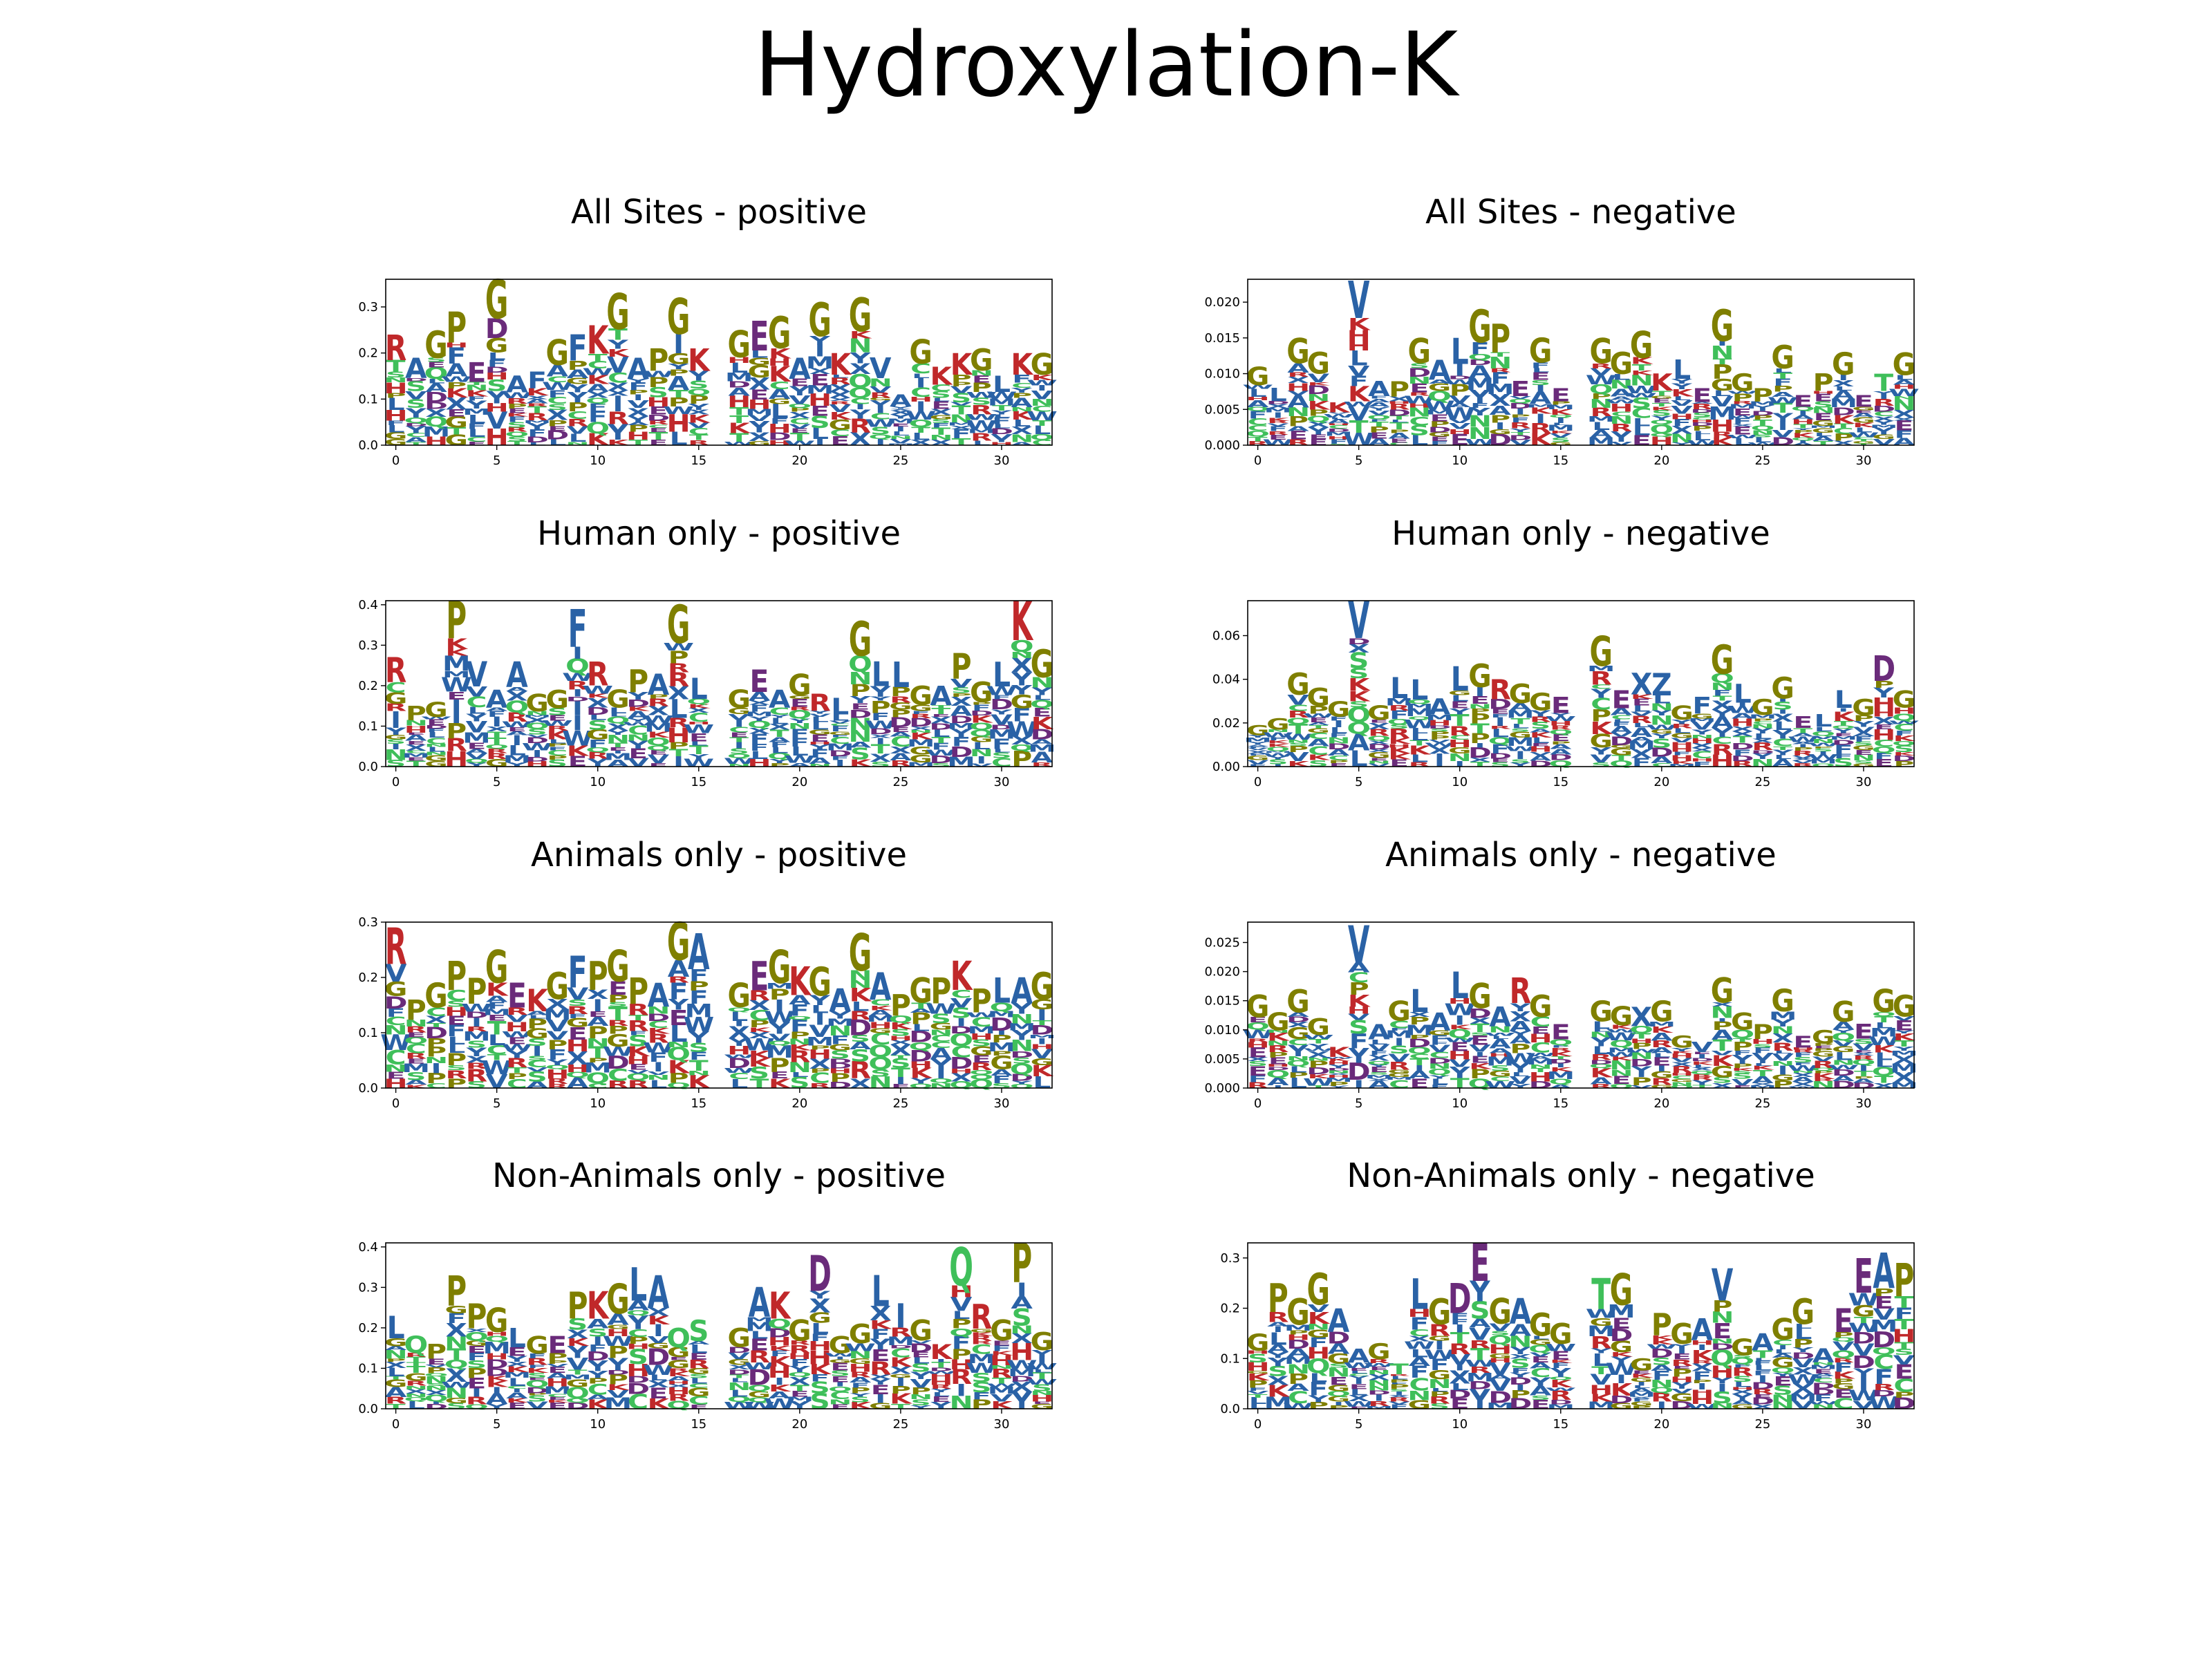 The height and width of the screenshot is (1659, 2212). I want to click on x-tick-label: 20, so click(799, 1424).